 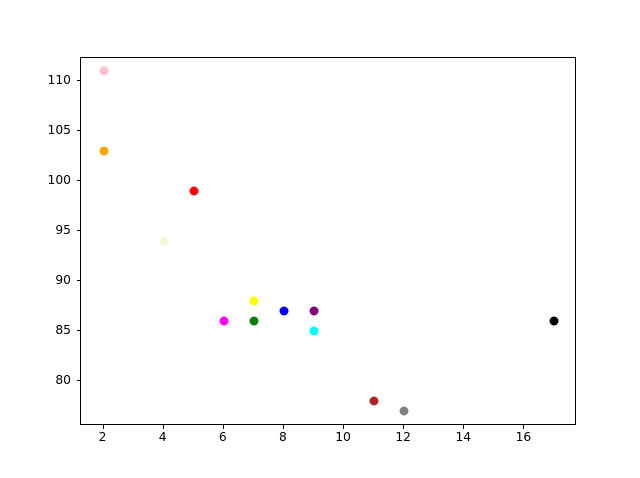 What do you see at coordinates (320, 440) in the screenshot?
I see `x-axis-tick-labels: 2 4 6 8 10 12 14 16` at bounding box center [320, 440].